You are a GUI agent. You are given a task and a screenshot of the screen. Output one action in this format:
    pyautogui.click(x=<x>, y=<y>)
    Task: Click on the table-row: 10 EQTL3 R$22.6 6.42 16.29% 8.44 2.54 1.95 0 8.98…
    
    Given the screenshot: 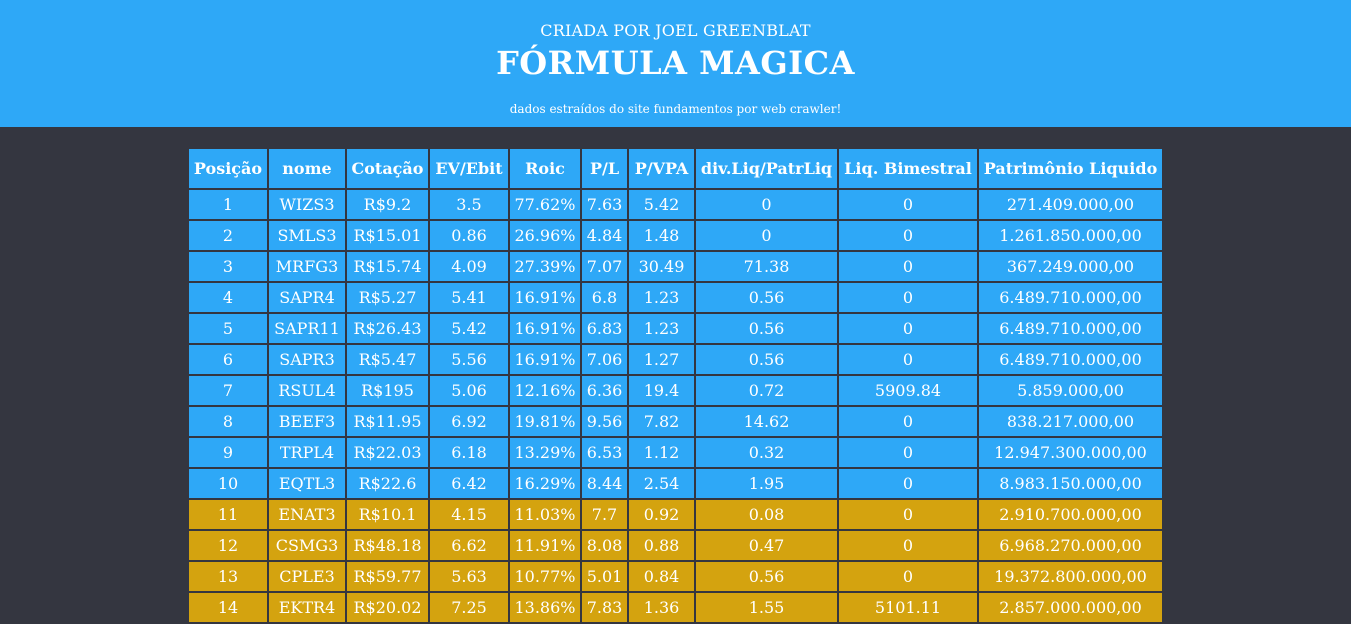 What is the action you would take?
    pyautogui.click(x=675, y=483)
    